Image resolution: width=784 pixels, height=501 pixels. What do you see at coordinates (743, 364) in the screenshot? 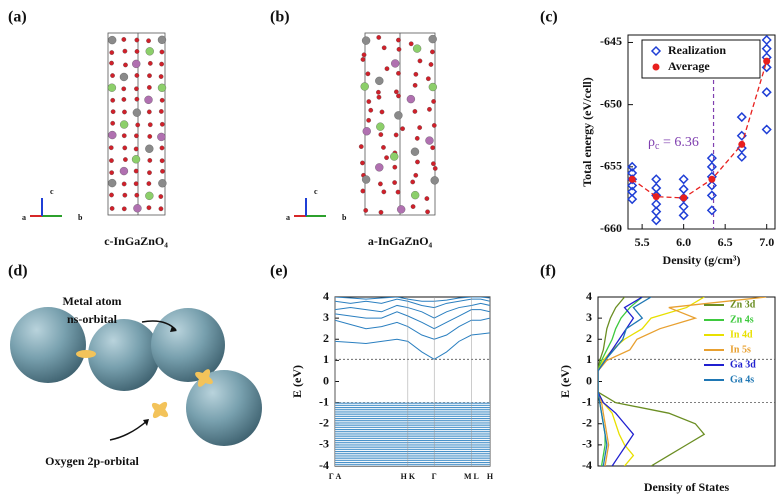
I see `legend-label: Ga 3d` at bounding box center [743, 364].